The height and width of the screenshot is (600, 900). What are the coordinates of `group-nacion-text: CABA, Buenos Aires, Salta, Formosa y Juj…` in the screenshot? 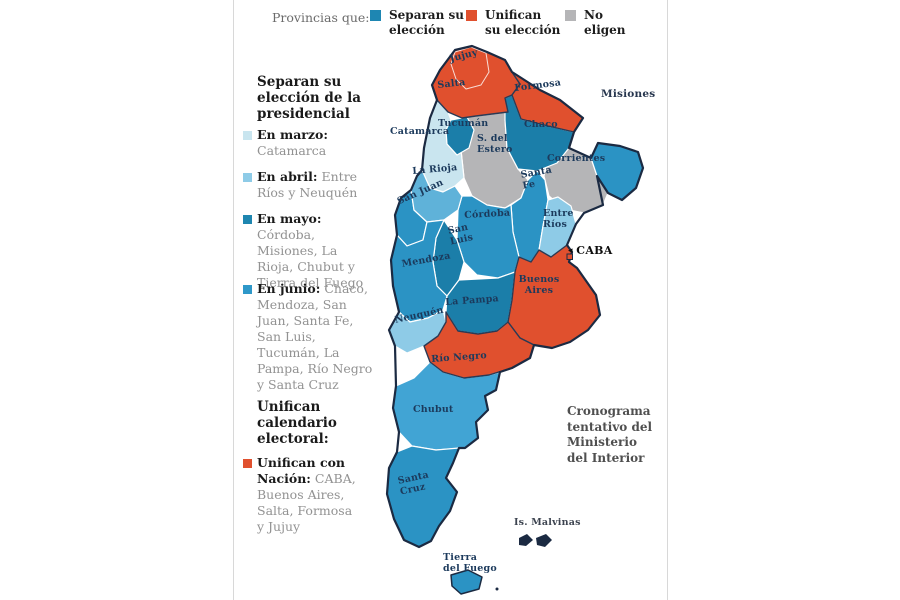 It's located at (306, 502).